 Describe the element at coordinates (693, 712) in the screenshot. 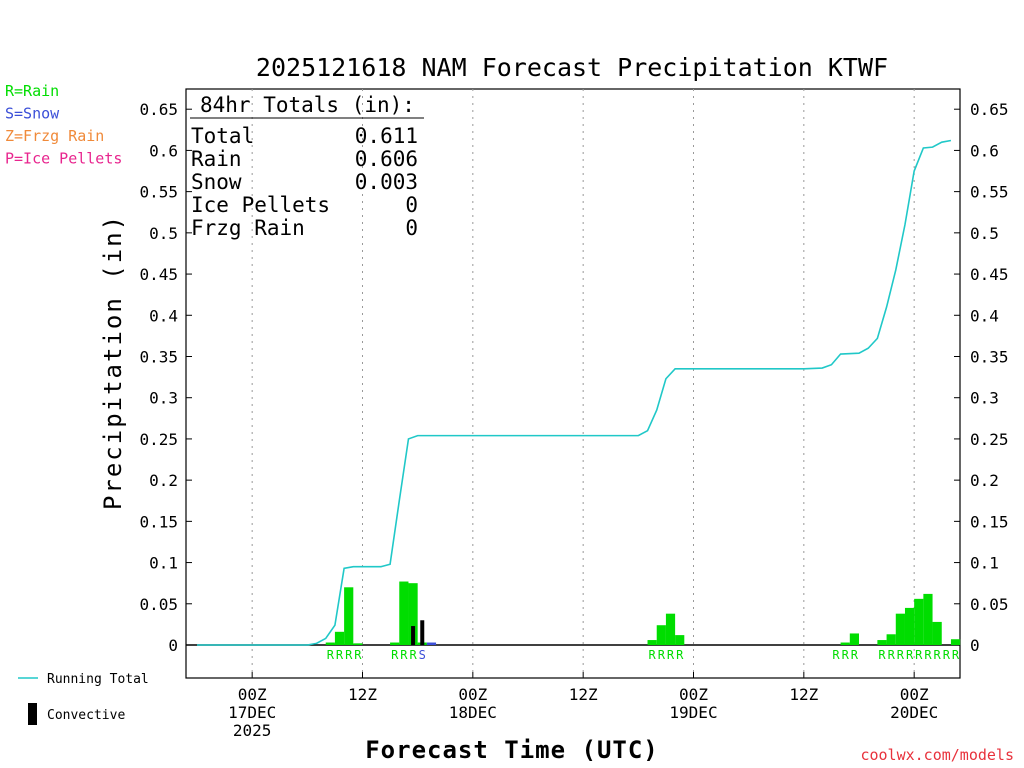

I see `x-tick-label: 19DEC` at that location.